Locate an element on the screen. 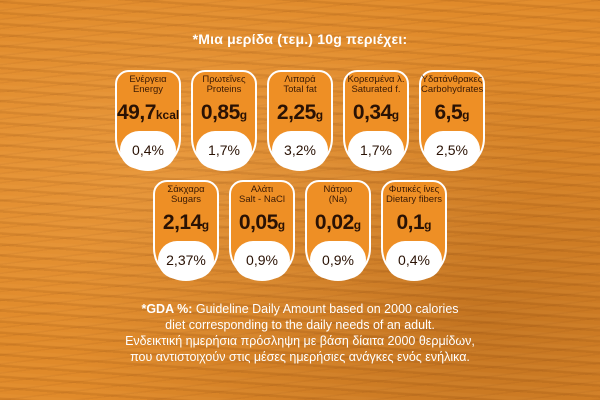 This screenshot has width=600, height=400. label-greek: Κορεσμένα λ. is located at coordinates (376, 79).